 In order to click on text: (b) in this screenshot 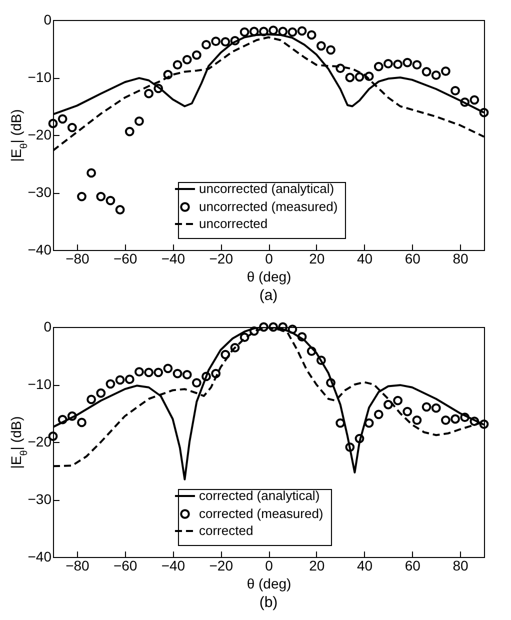, I will do `click(268, 602)`.